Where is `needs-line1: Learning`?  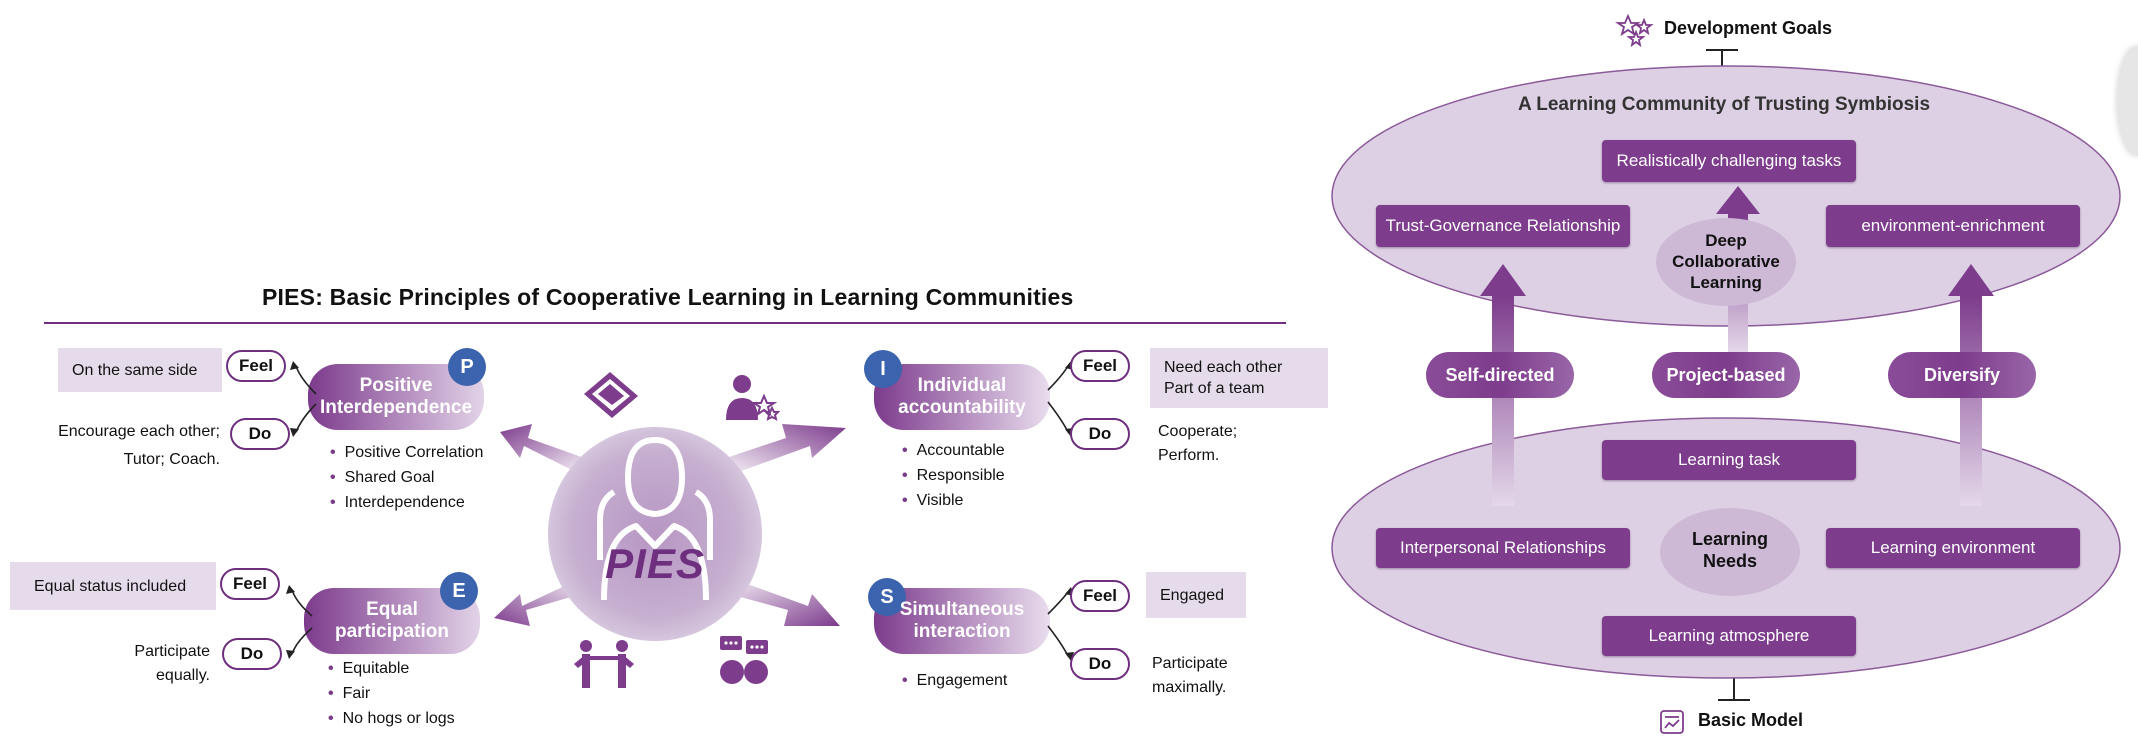 needs-line1: Learning is located at coordinates (1729, 539).